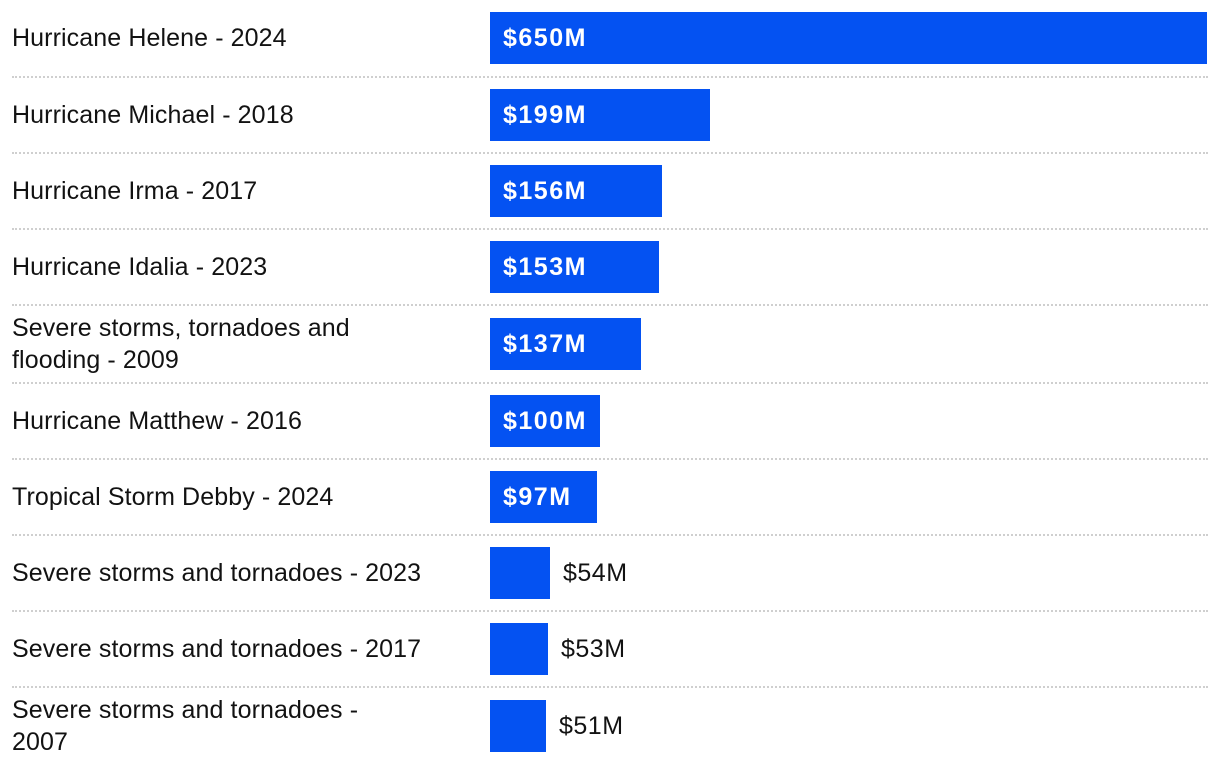 This screenshot has height=776, width=1220. Describe the element at coordinates (849, 267) in the screenshot. I see `bar-zone: $153M` at that location.